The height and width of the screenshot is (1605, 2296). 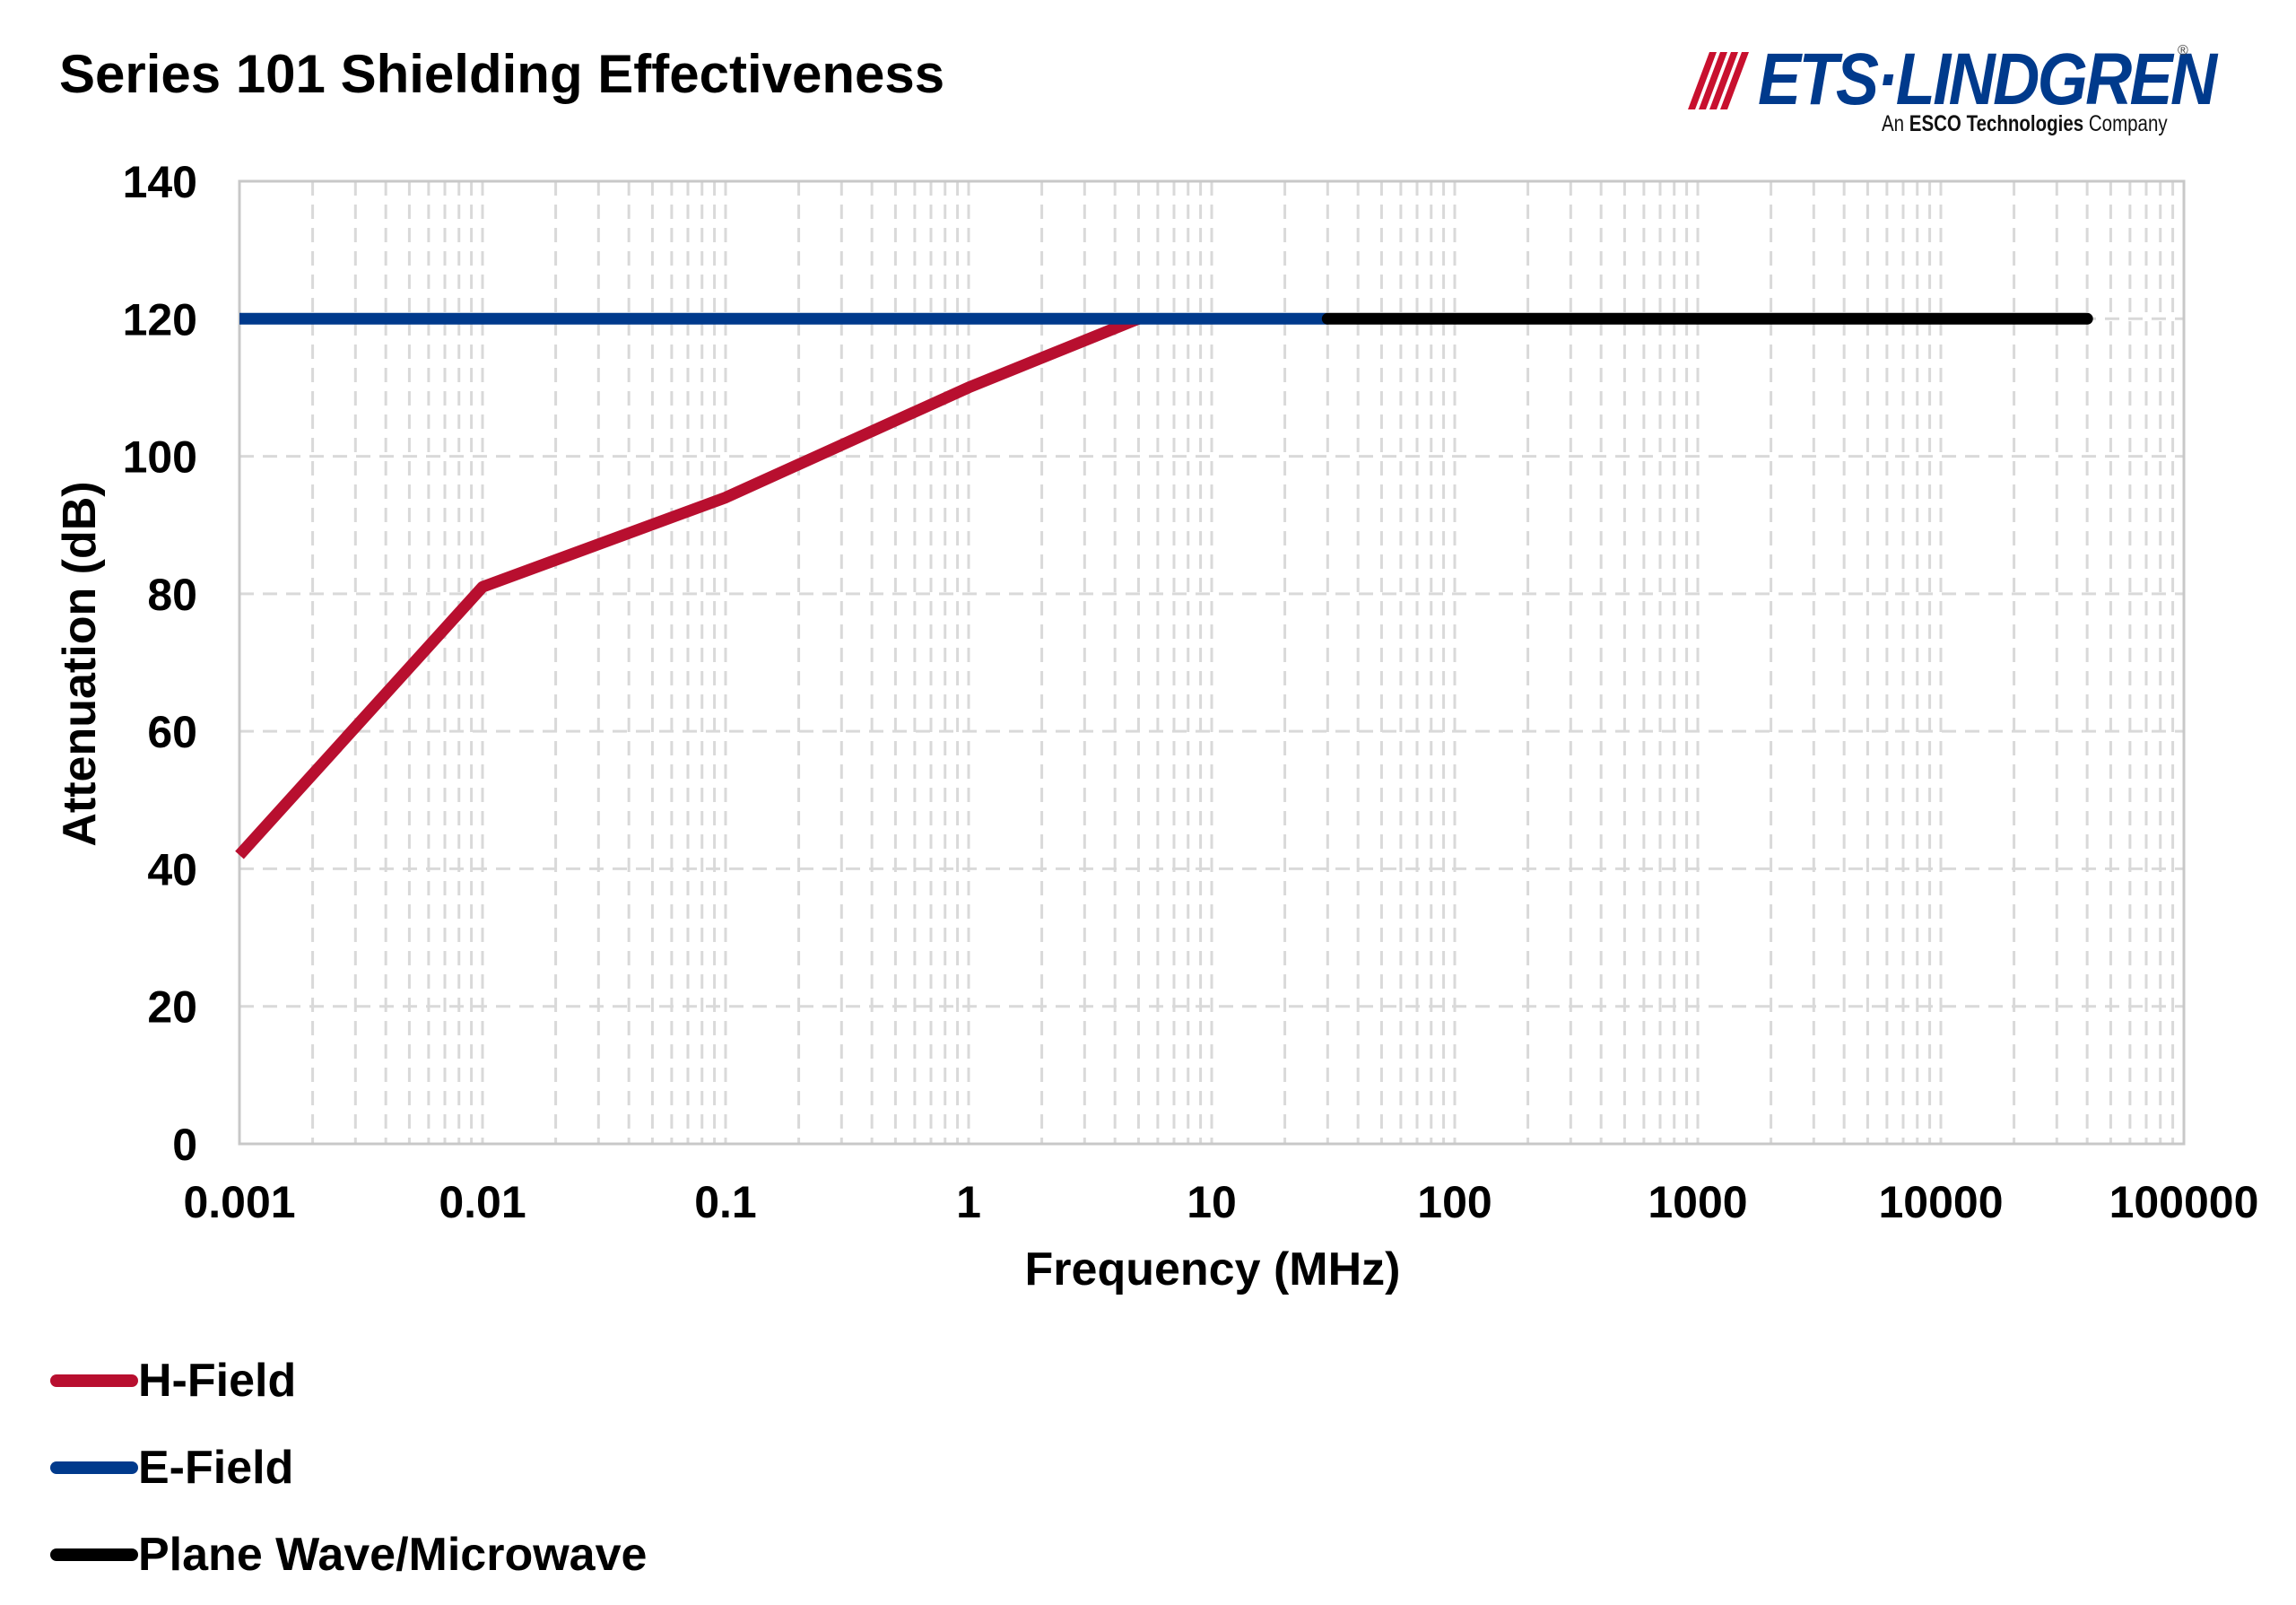 I want to click on signal-waves-icon, so click(x=1718, y=80).